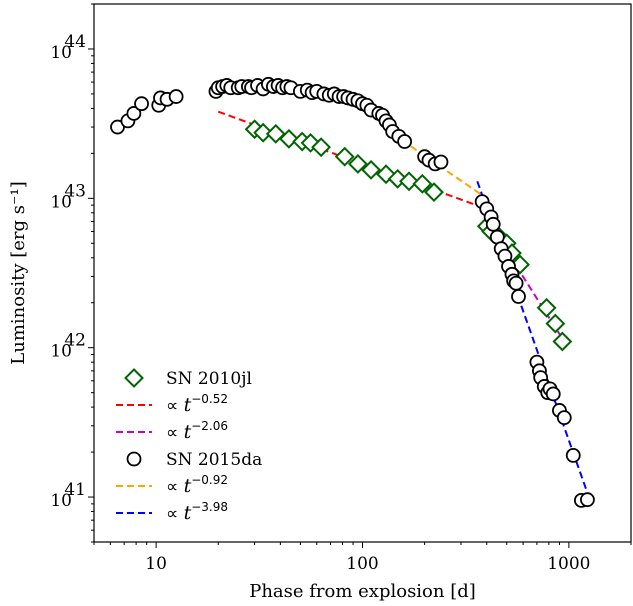 The width and height of the screenshot is (633, 606). I want to click on legend-entry-1: ∝ t−0.52, so click(172, 404).